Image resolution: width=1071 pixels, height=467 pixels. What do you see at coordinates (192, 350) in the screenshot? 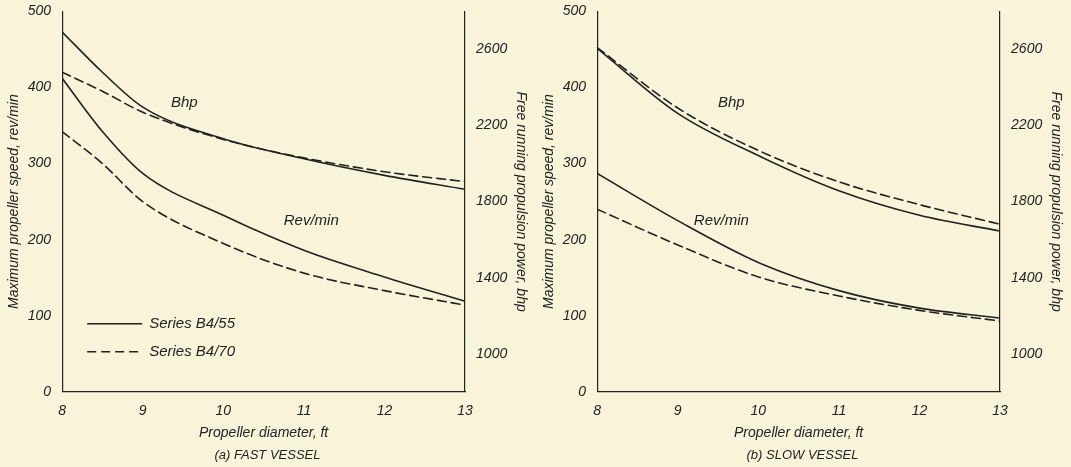
I see `legend-label: Series B4/70` at bounding box center [192, 350].